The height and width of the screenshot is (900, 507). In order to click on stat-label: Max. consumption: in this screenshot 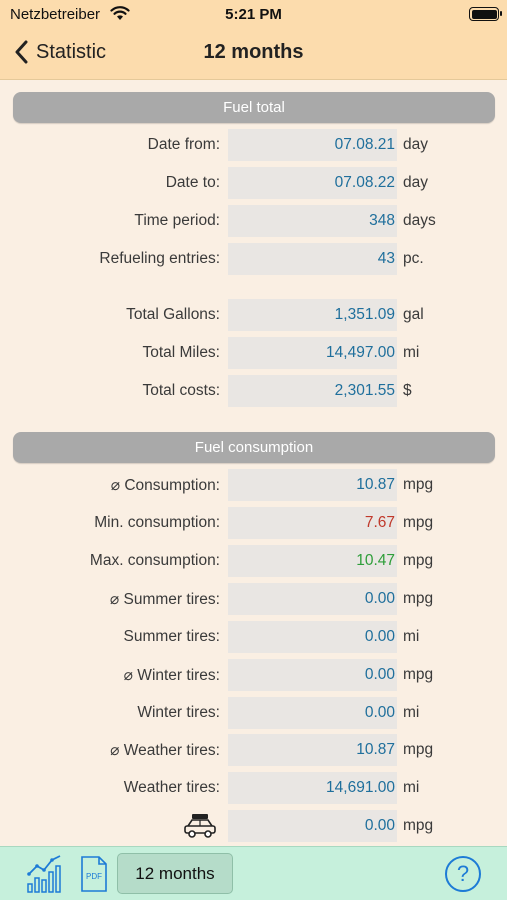, I will do `click(154, 560)`.